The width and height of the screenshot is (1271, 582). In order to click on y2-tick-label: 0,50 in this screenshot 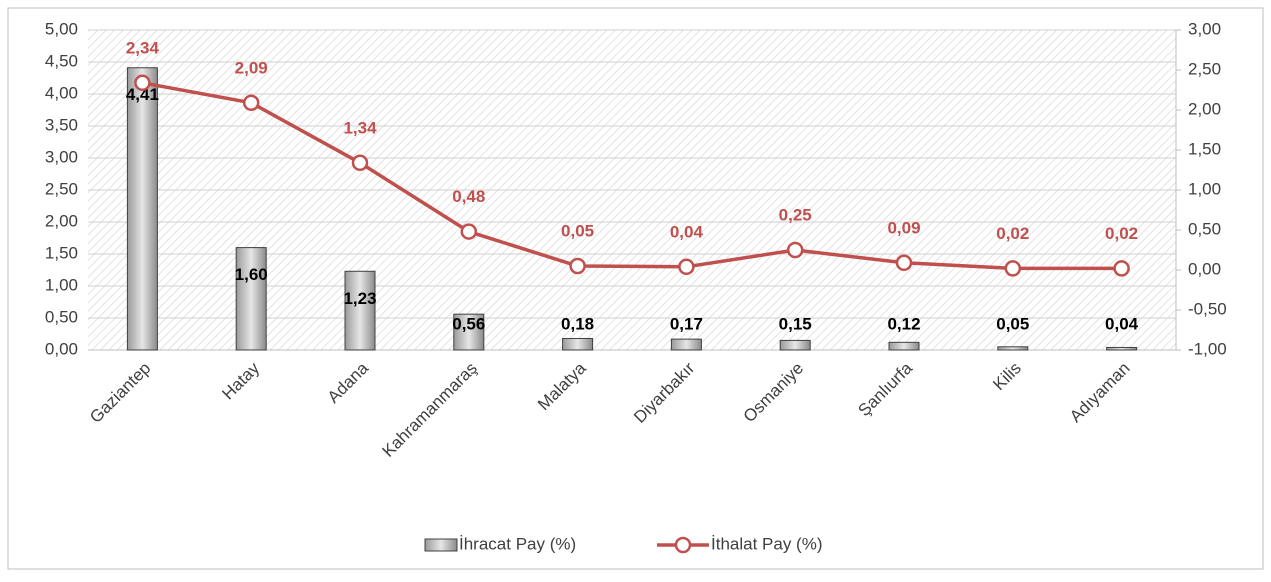, I will do `click(1204, 228)`.